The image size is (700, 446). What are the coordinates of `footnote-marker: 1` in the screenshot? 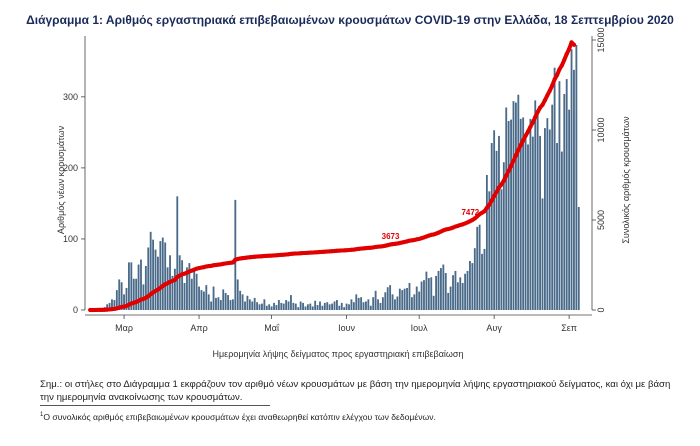 It's located at (42, 415).